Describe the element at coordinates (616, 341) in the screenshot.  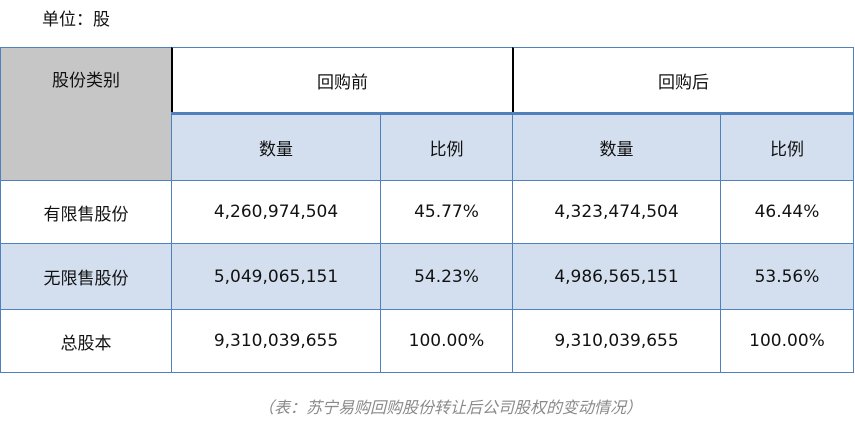
I see `after-qty: 9,310,039,655` at that location.